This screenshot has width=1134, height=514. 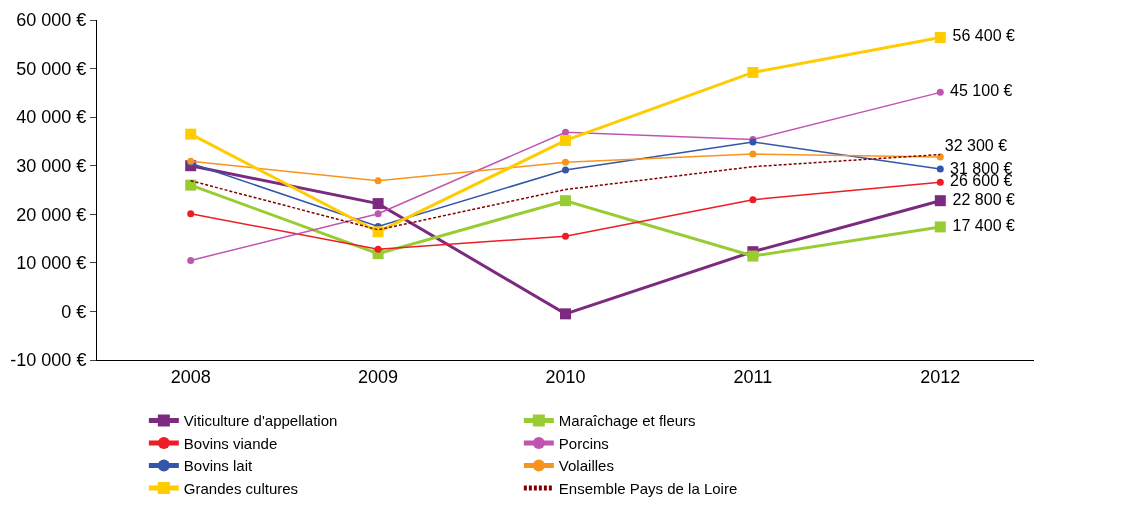 I want to click on x-tick-label: 2010, so click(x=565, y=376).